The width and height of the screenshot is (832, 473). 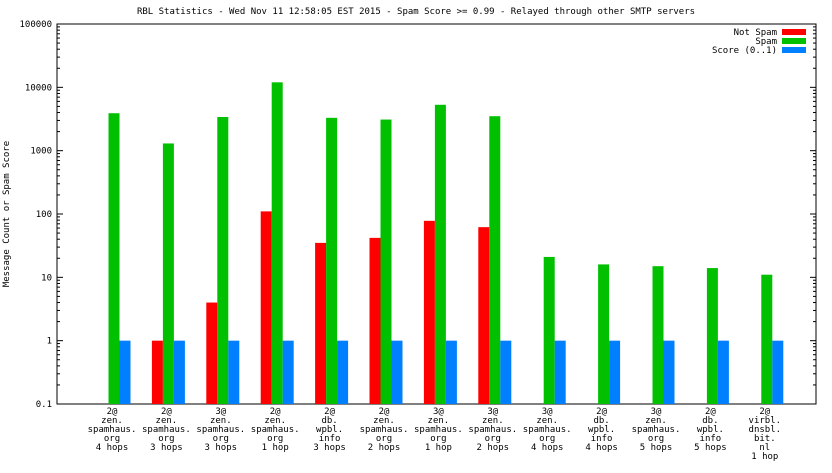 What do you see at coordinates (766, 42) in the screenshot?
I see `legend-label-spam: Spam` at bounding box center [766, 42].